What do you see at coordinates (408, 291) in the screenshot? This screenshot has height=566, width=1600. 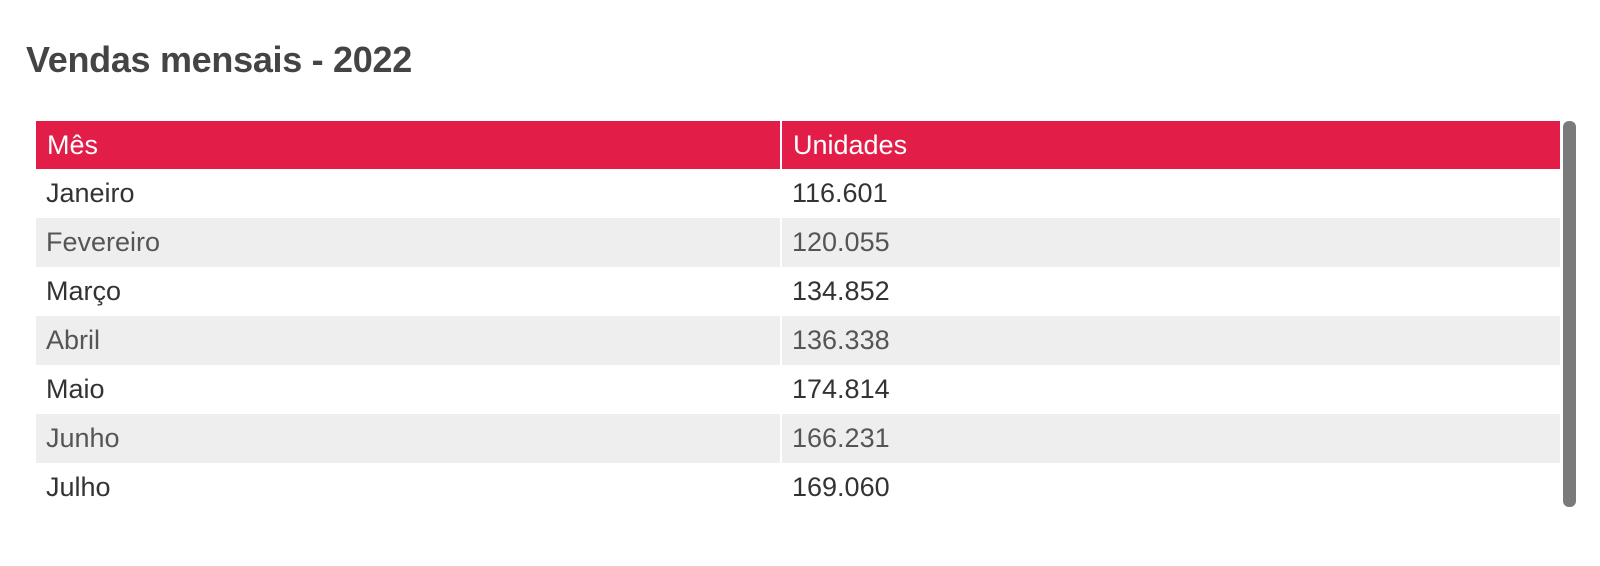 I see `month-cell: Março` at bounding box center [408, 291].